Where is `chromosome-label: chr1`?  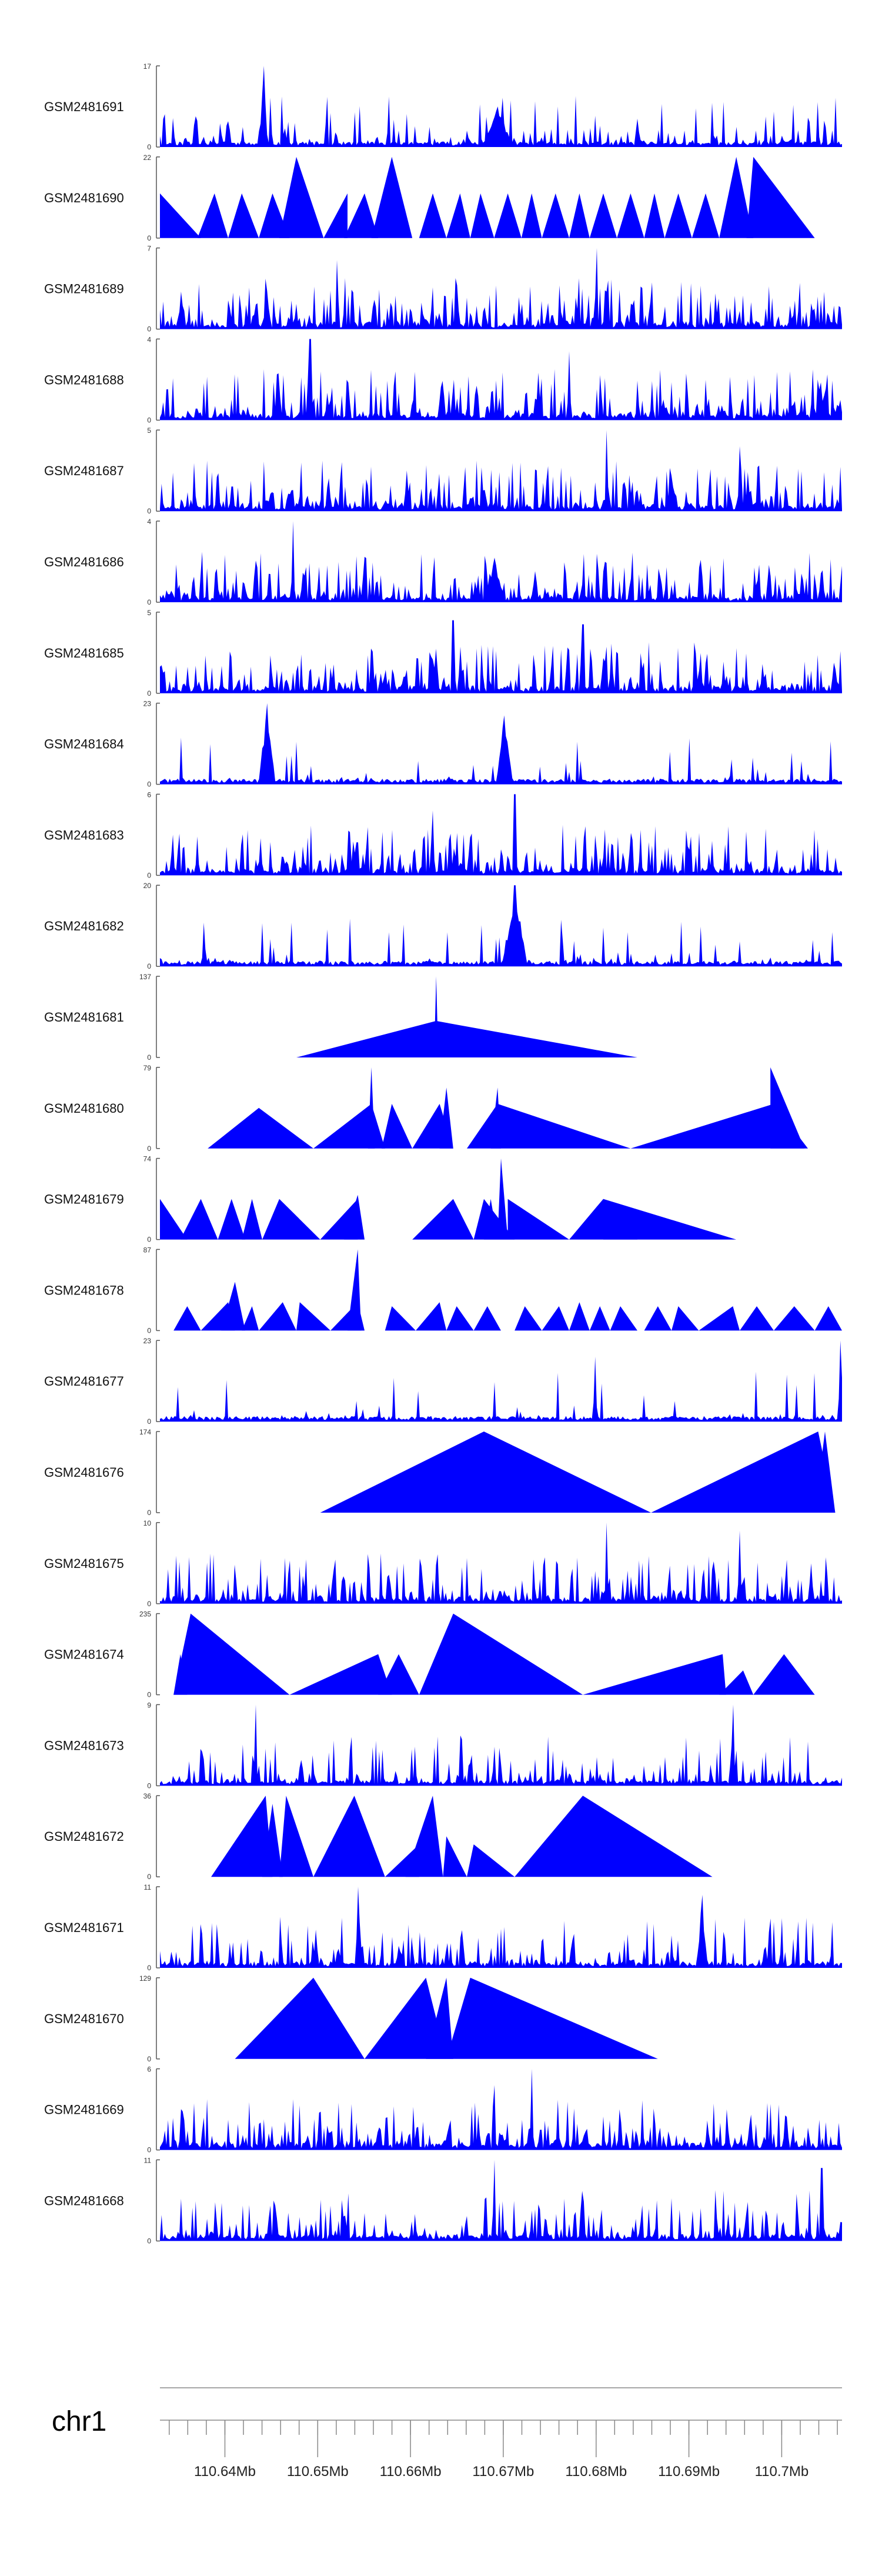
chromosome-label: chr1 is located at coordinates (79, 2421).